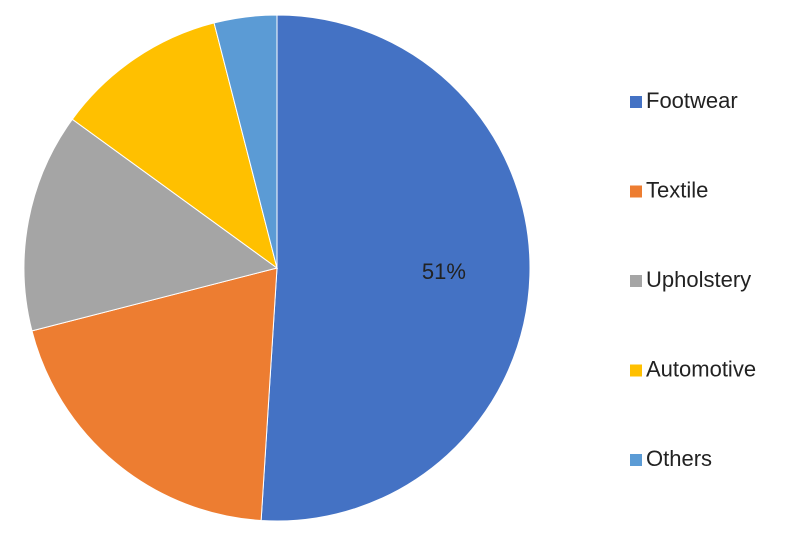 The height and width of the screenshot is (540, 800). What do you see at coordinates (701, 368) in the screenshot?
I see `legend-label: Automotive` at bounding box center [701, 368].